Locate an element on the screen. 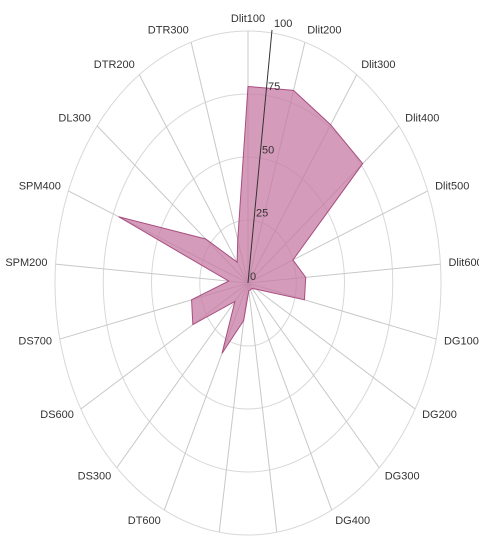 Image resolution: width=479 pixels, height=537 pixels. category-label: Dlit600 is located at coordinates (463, 263).